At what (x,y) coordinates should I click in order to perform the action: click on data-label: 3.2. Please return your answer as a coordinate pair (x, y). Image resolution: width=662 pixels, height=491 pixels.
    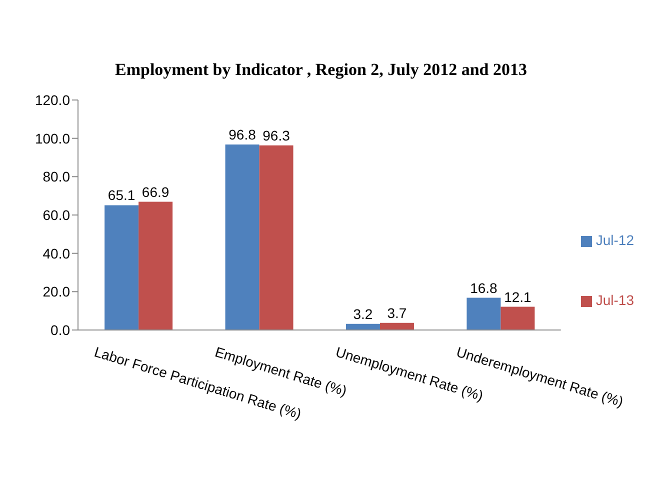
    Looking at the image, I should click on (363, 314).